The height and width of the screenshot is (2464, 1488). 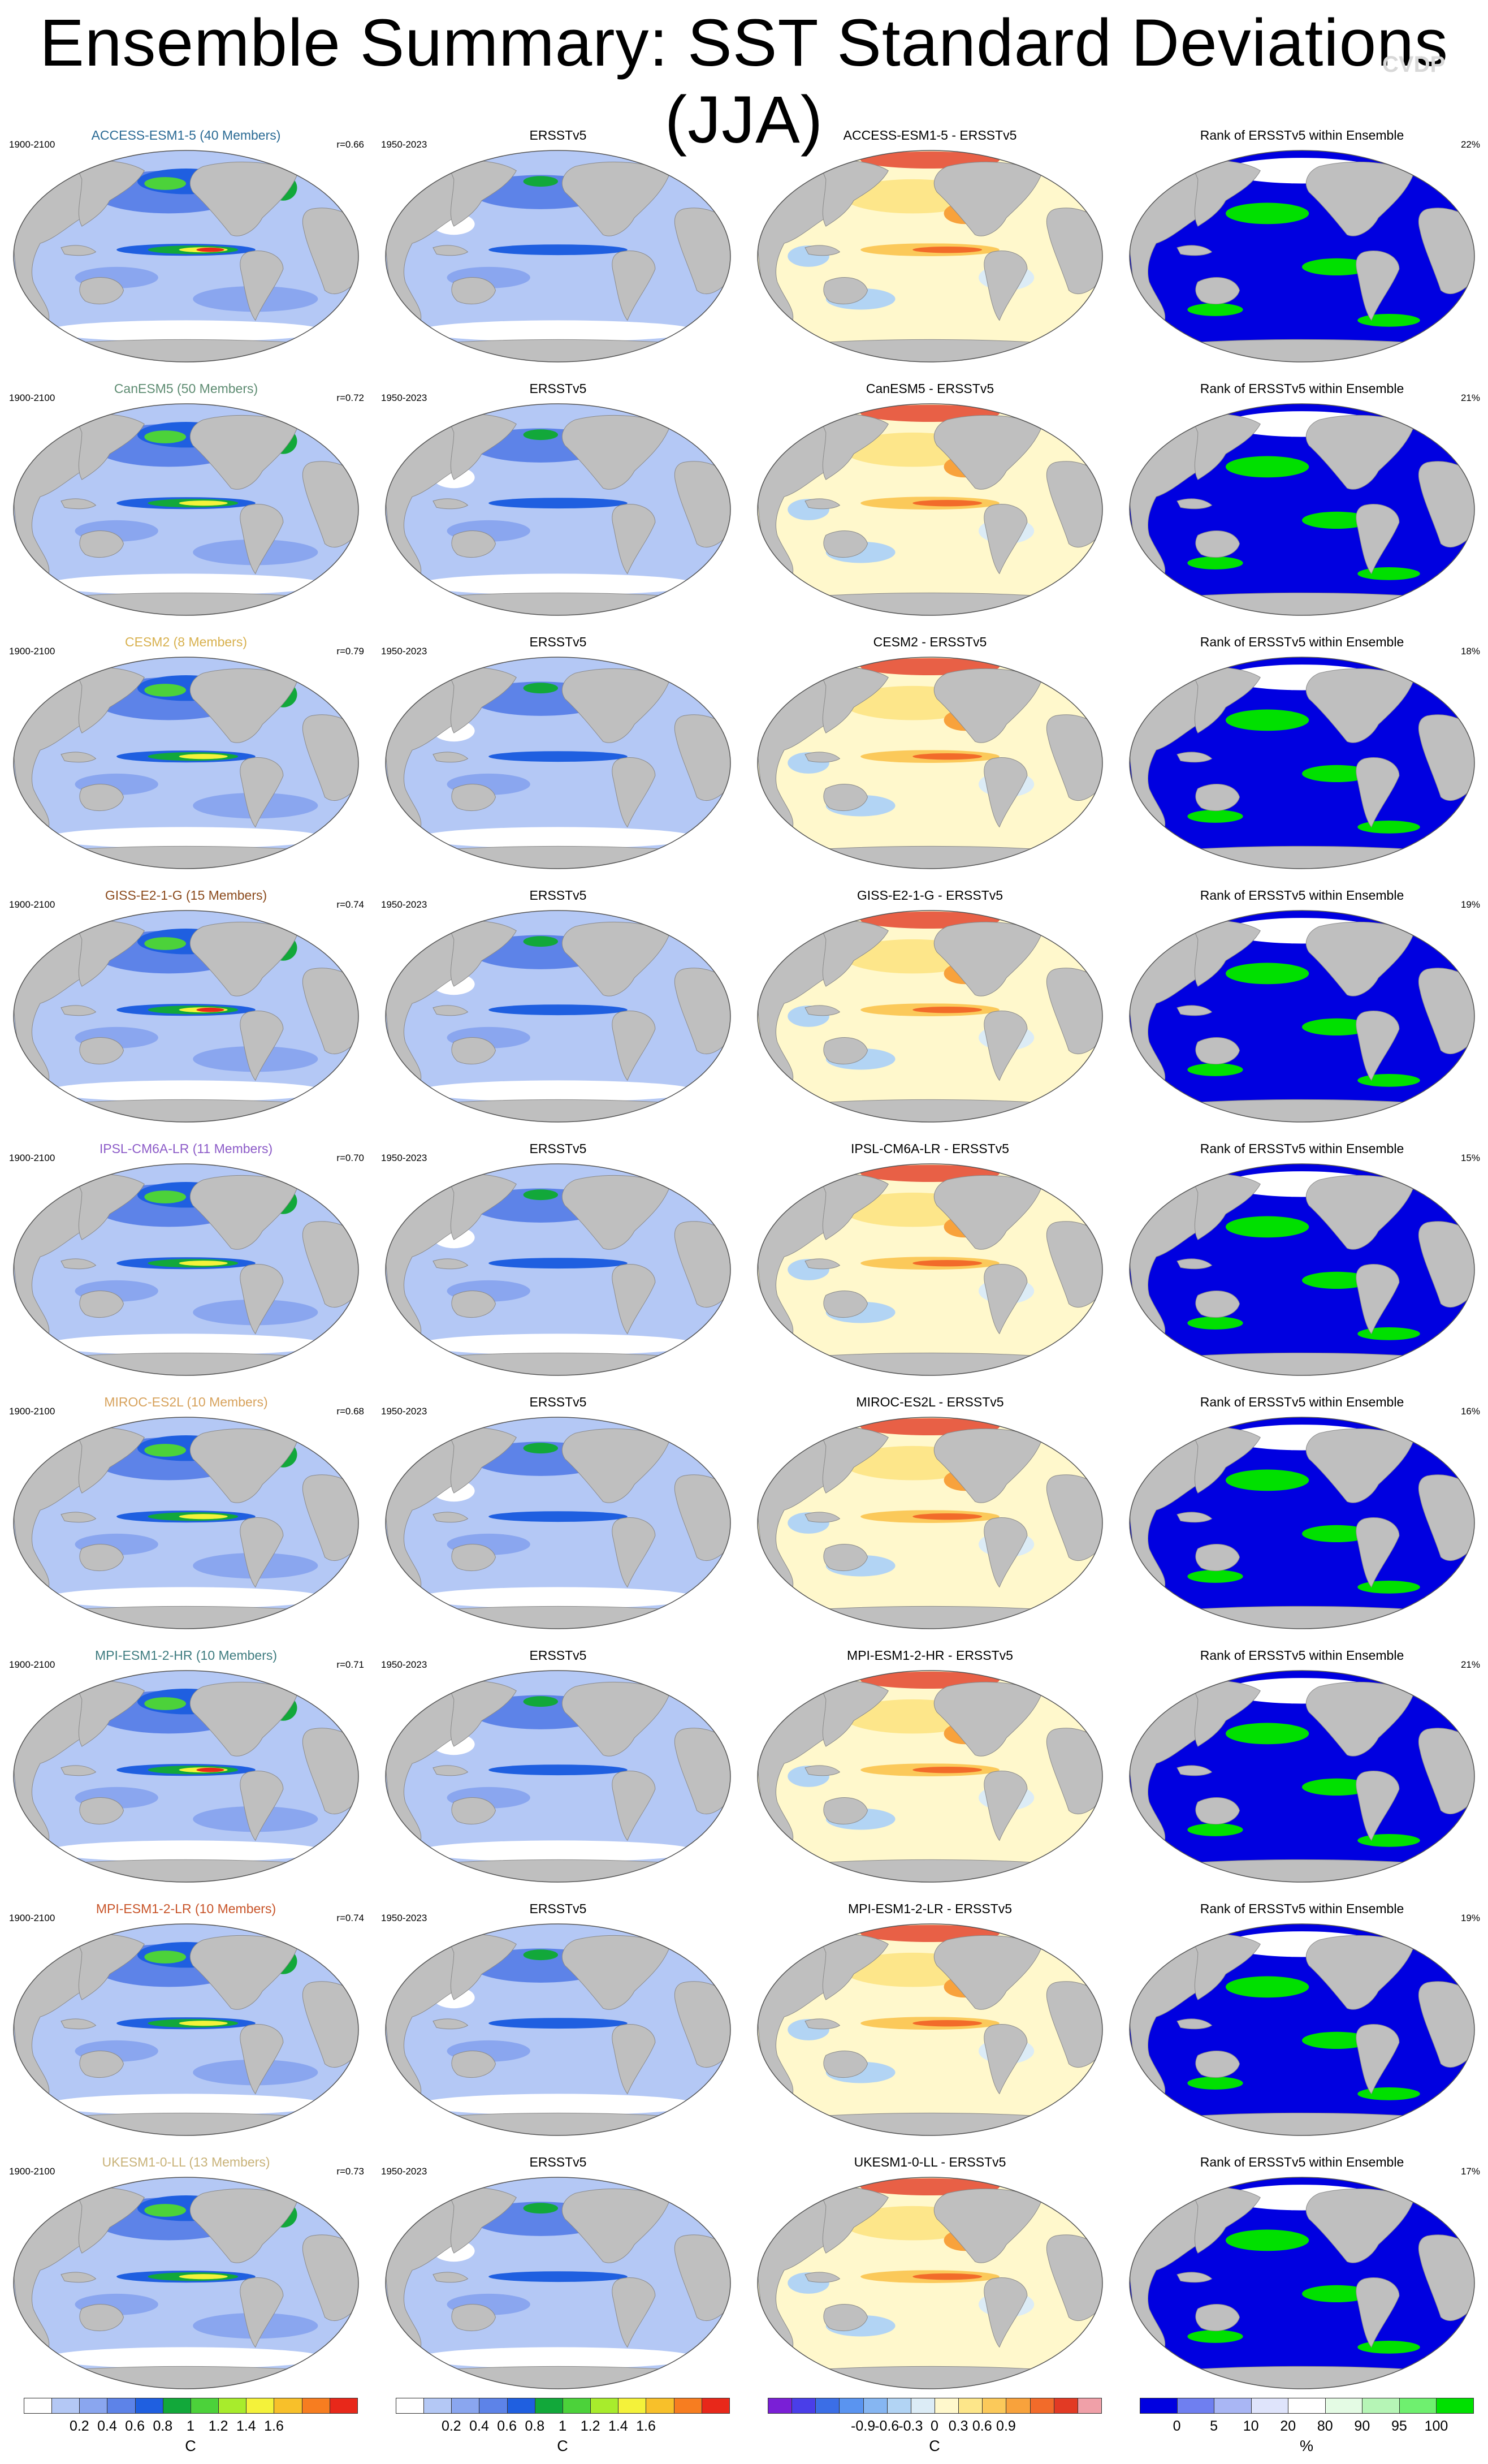 I want to click on model-panel: GISS-E2-1-G (15 Members) 1900-2100 r=0.74, so click(x=186, y=1007).